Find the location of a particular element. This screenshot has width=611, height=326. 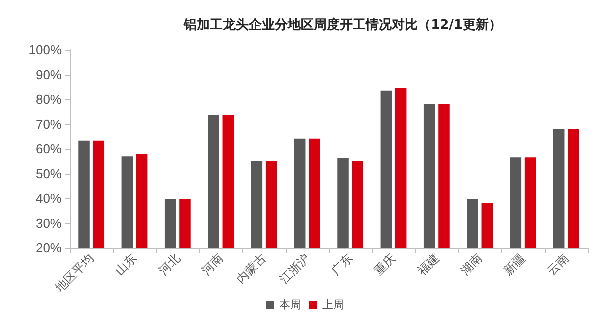

x-tick-label: 重庆 is located at coordinates (385, 264).